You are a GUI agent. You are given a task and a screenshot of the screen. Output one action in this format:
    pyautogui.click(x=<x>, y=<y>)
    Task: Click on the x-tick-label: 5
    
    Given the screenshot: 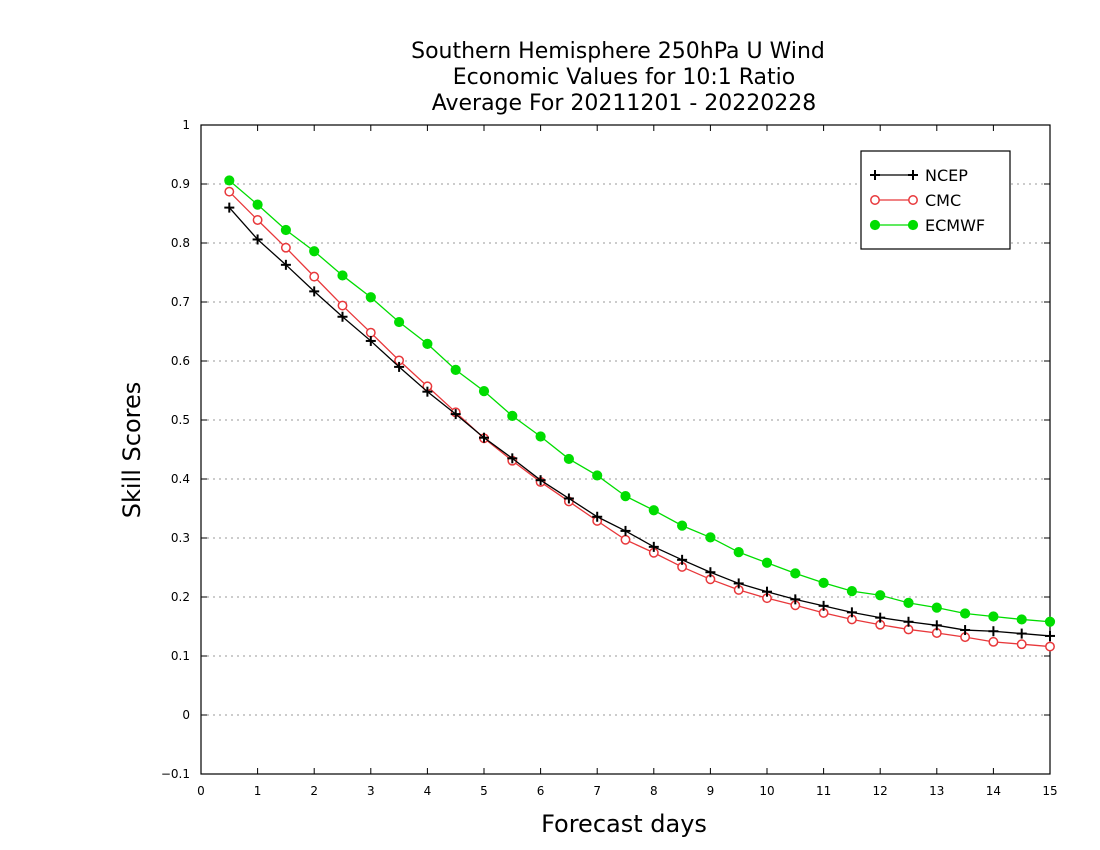 What is the action you would take?
    pyautogui.click(x=484, y=791)
    